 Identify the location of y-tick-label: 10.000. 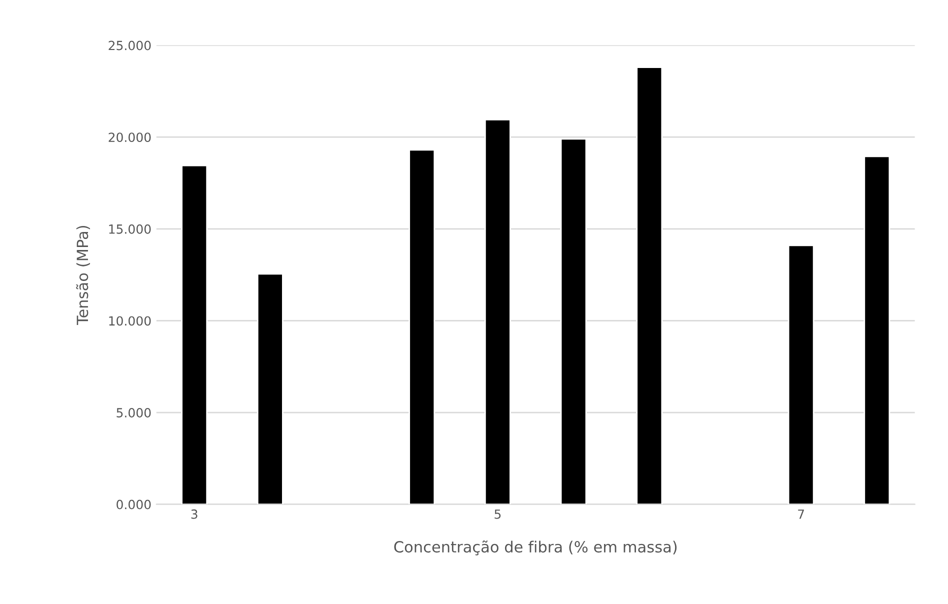
(130, 321).